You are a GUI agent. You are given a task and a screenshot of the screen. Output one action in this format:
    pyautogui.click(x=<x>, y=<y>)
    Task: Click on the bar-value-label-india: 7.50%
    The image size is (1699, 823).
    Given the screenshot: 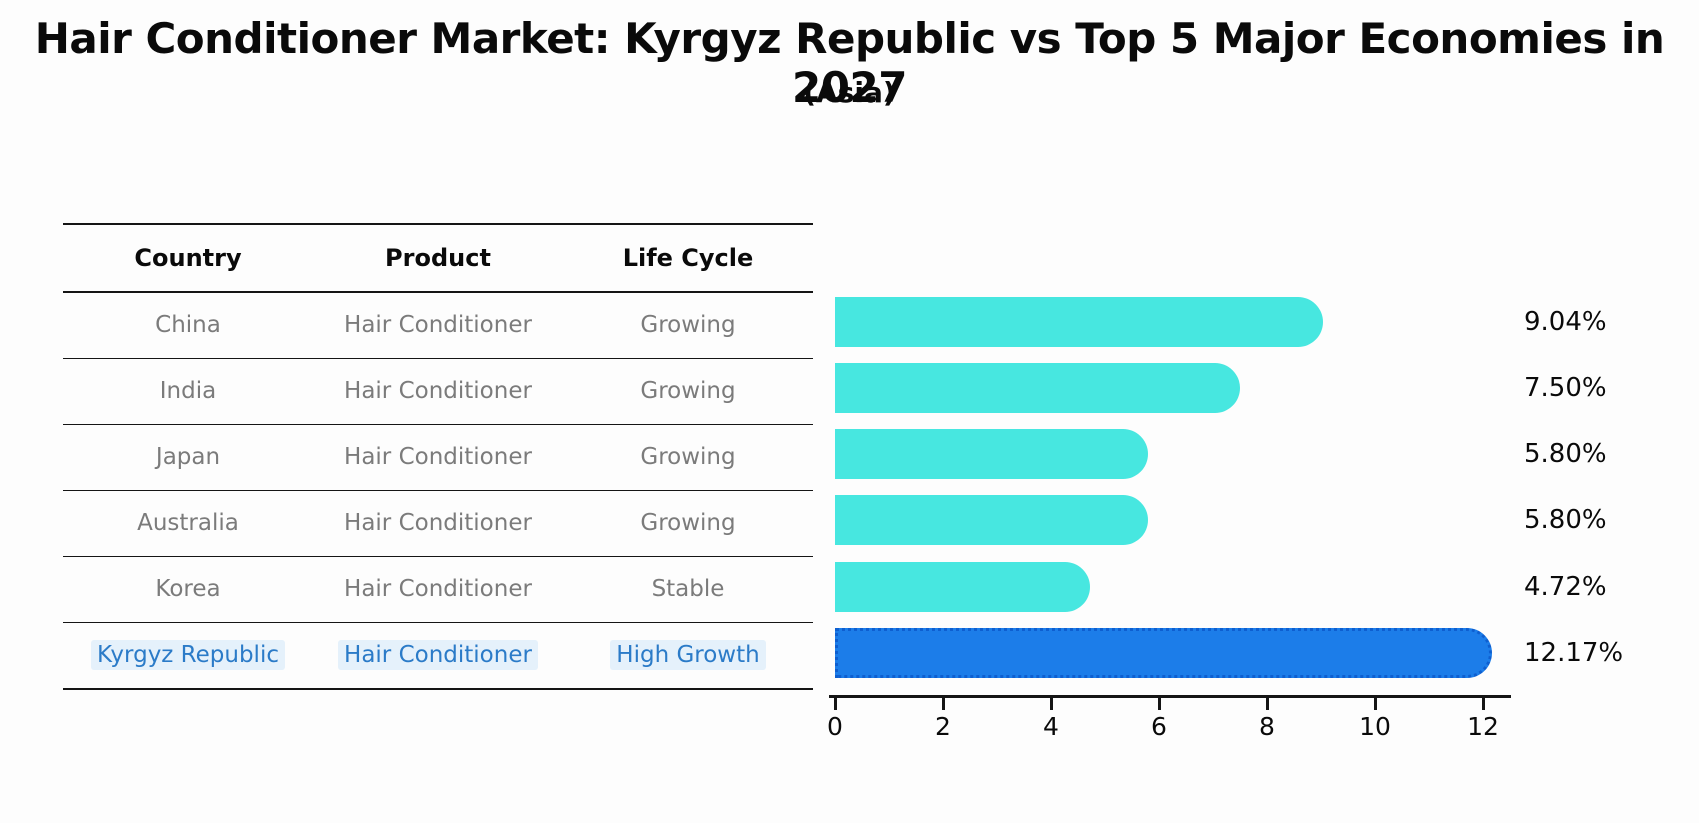 What is the action you would take?
    pyautogui.click(x=1565, y=388)
    